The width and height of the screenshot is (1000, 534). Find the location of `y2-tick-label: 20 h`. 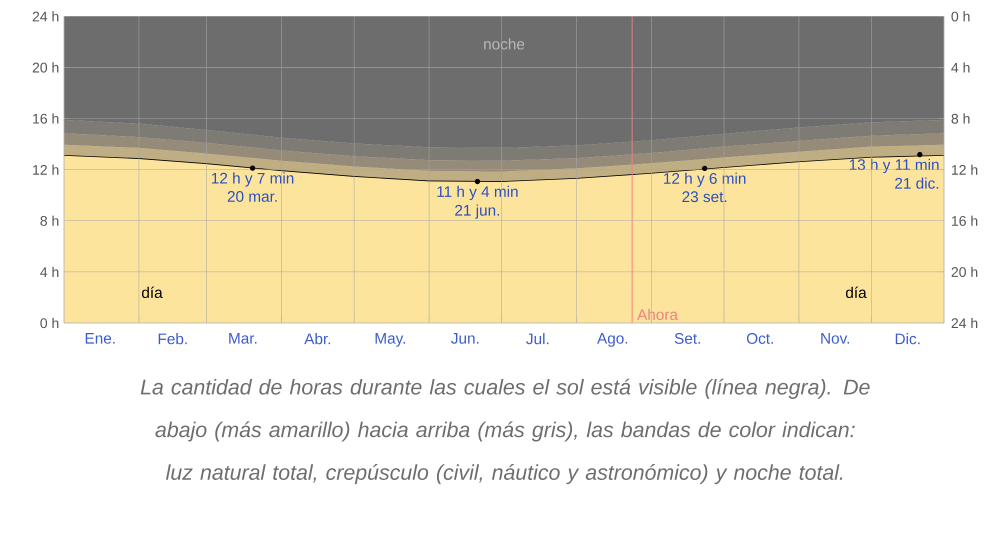

y2-tick-label: 20 h is located at coordinates (965, 272).